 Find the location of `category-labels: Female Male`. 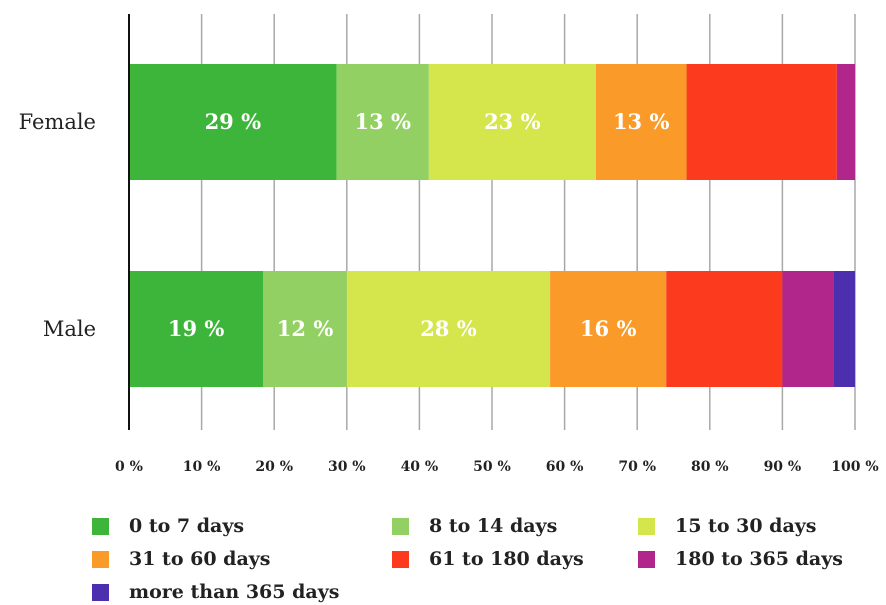

category-labels: Female Male is located at coordinates (57, 225).